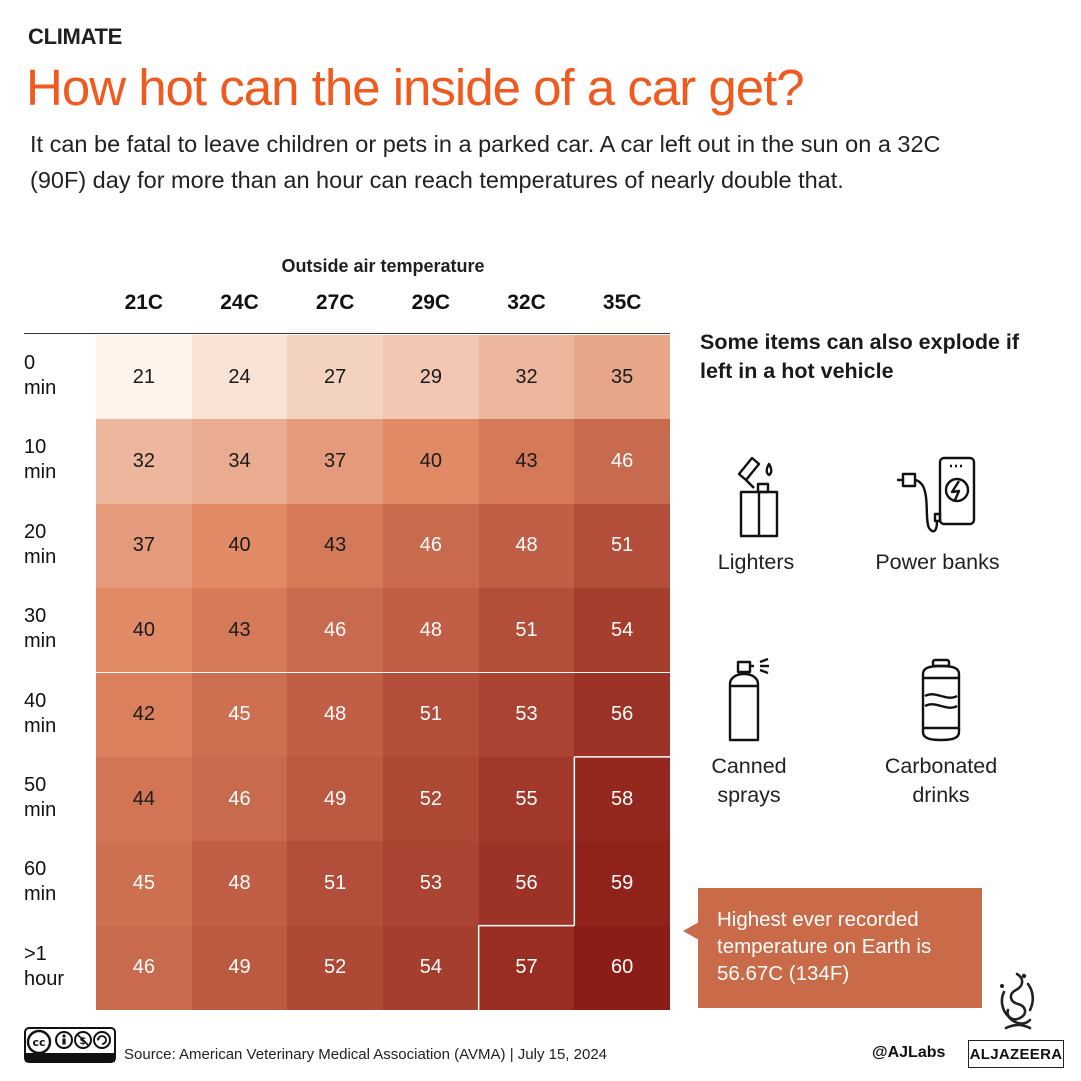  Describe the element at coordinates (347, 333) in the screenshot. I see `header-divider` at that location.